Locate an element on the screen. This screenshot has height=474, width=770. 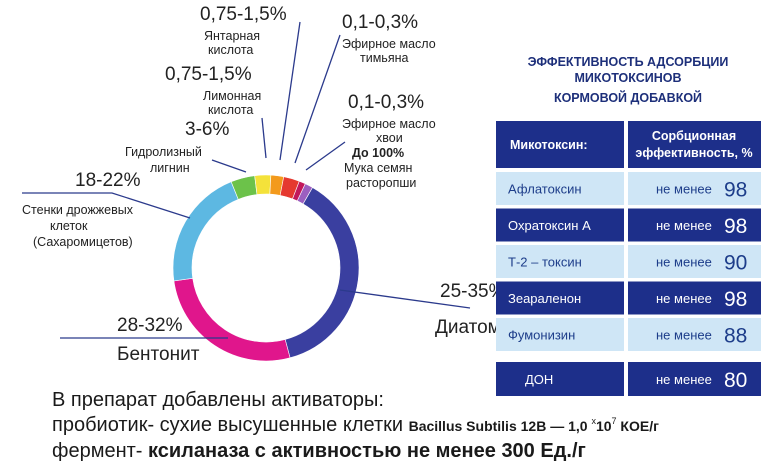
header-text: эффективность, % is located at coordinates (693, 153).